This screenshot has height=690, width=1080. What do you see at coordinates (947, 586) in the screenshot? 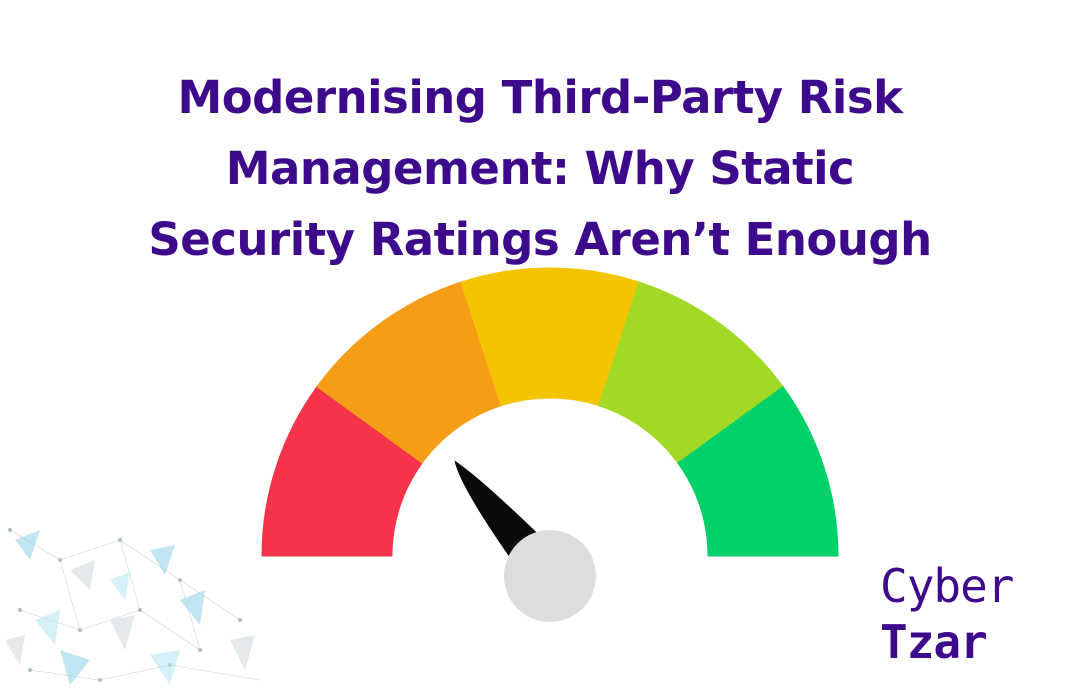
I see `logo-line-1: Cyber` at bounding box center [947, 586].